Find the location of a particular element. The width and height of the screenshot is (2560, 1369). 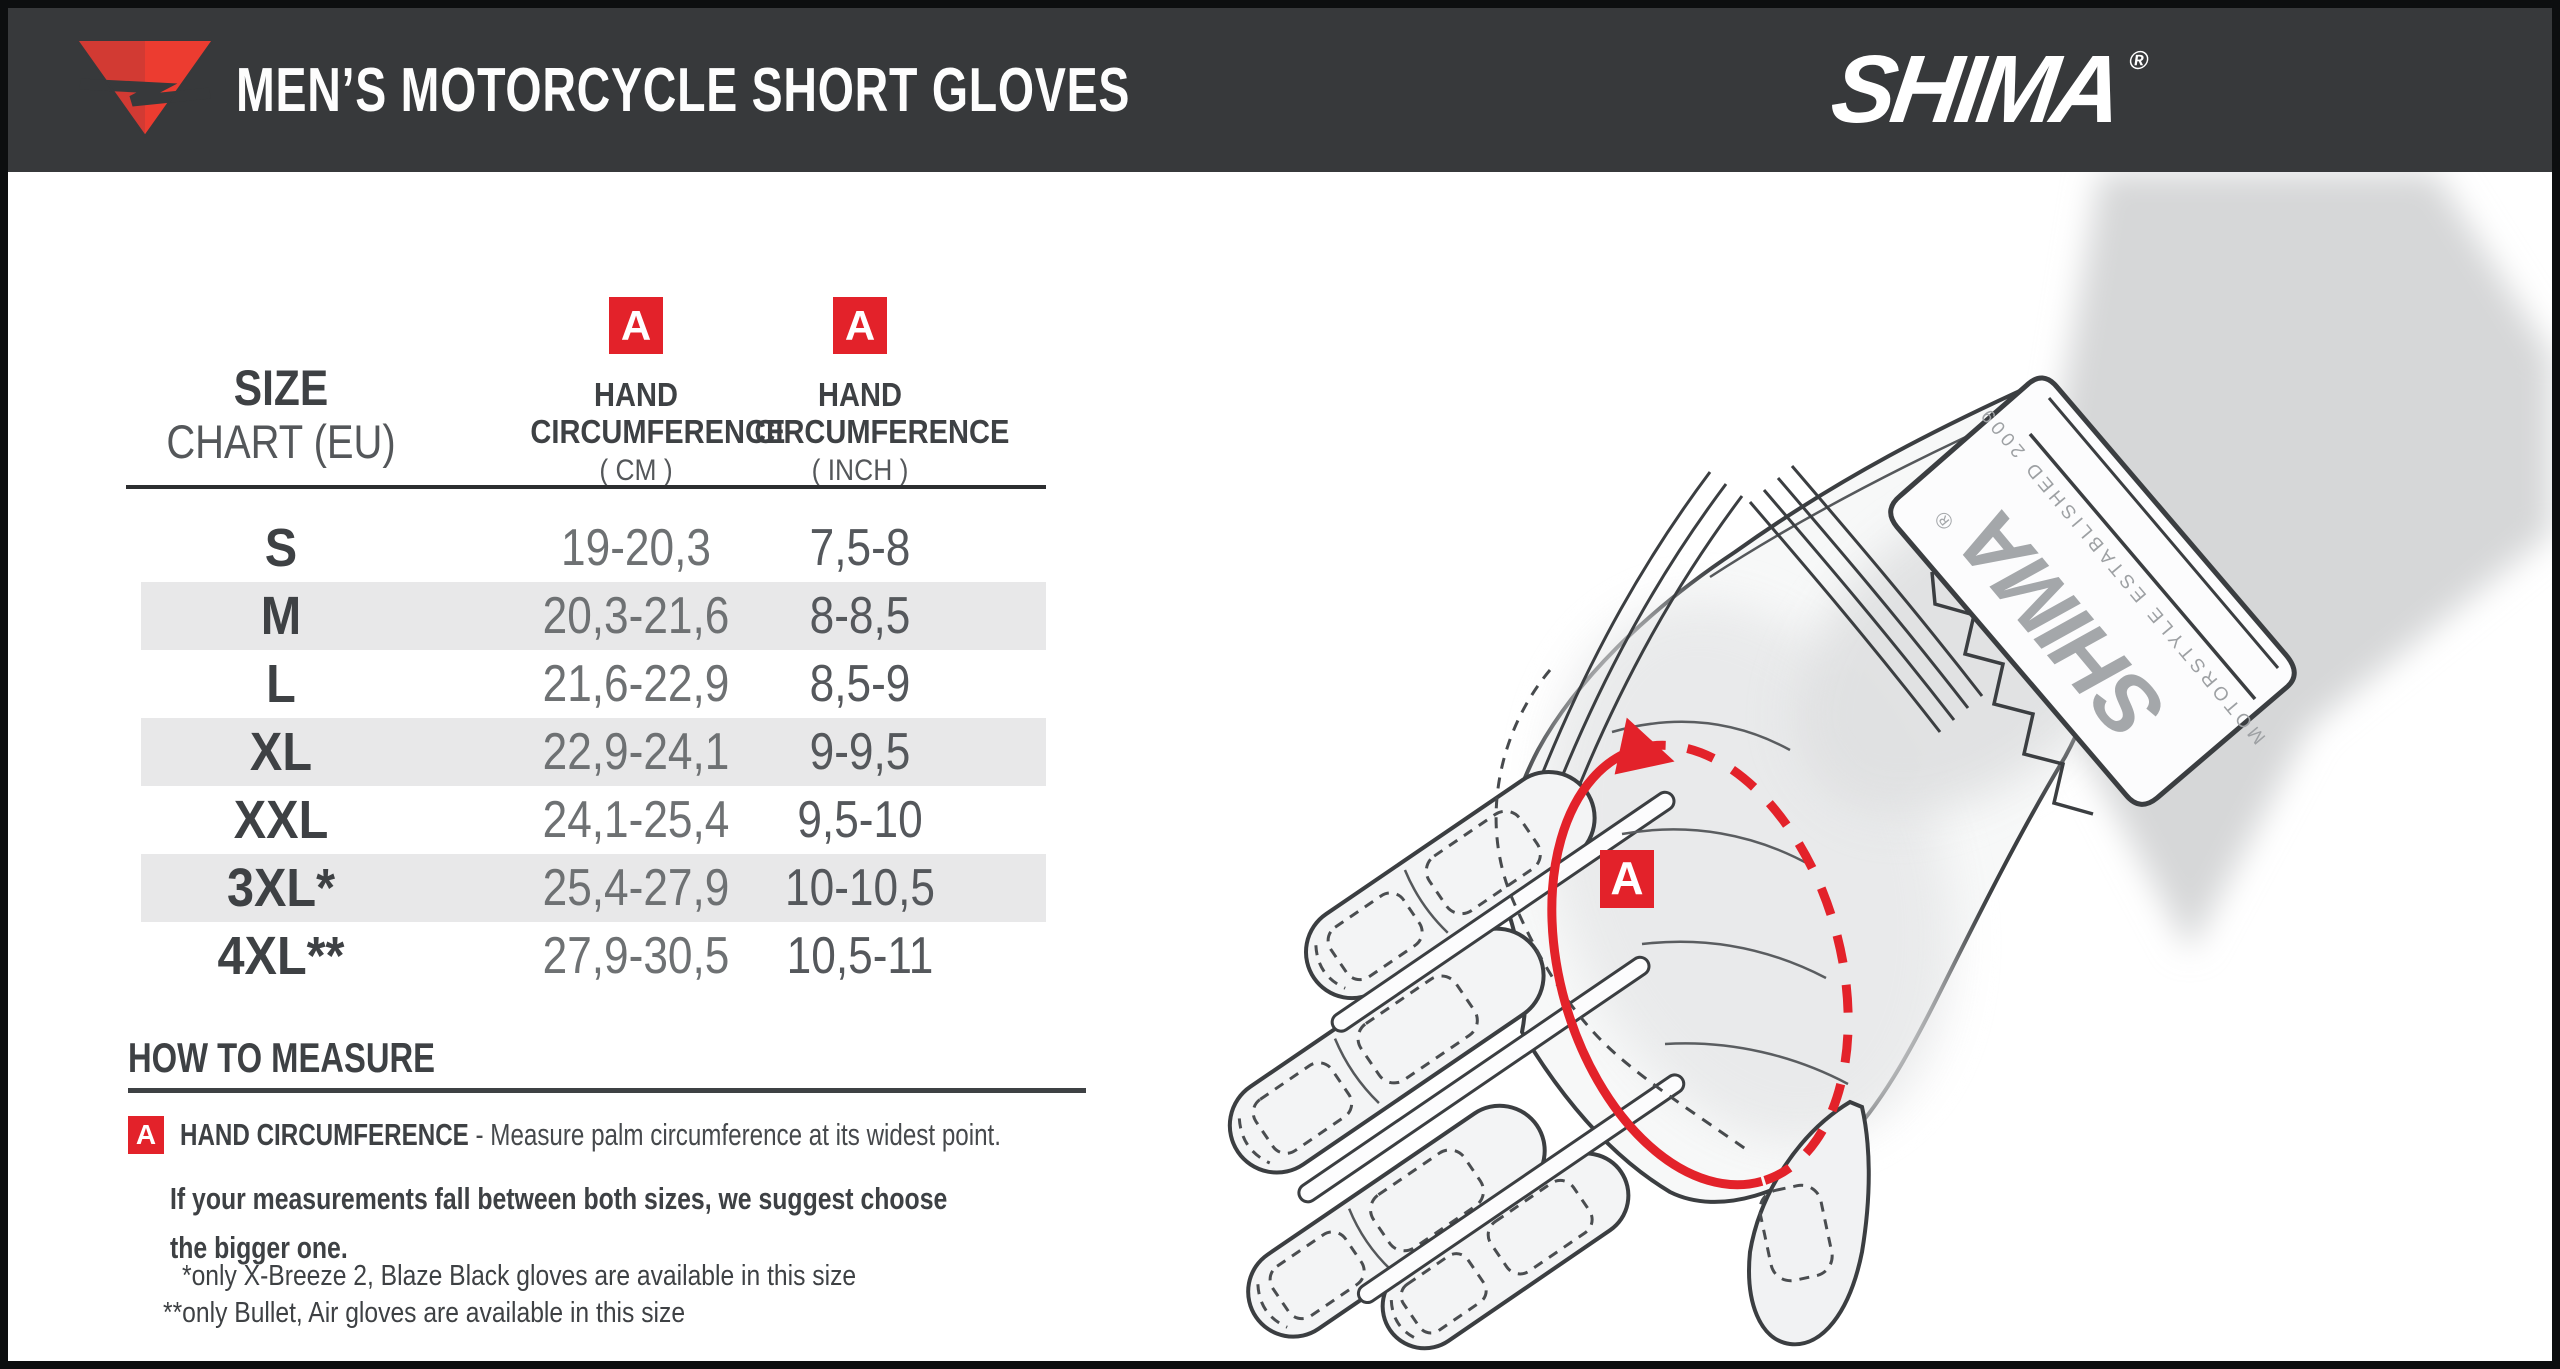

table-row: L 21,6-22,9 8,5-9 is located at coordinates (593, 684).